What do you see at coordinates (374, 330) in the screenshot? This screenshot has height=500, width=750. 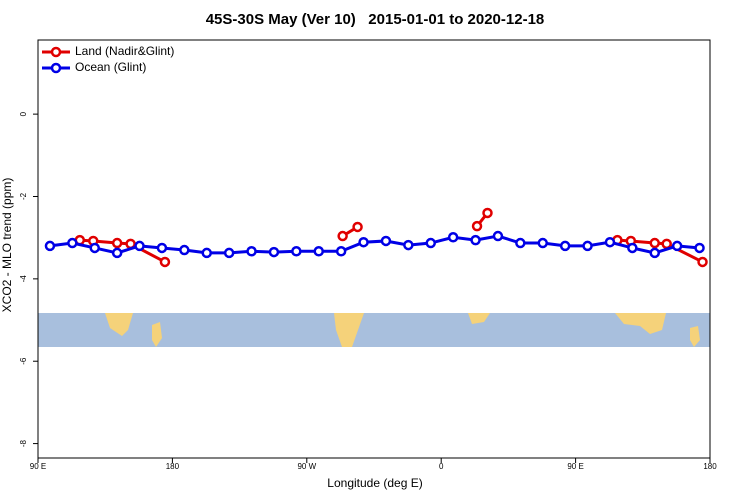 I see `map-stripe` at bounding box center [374, 330].